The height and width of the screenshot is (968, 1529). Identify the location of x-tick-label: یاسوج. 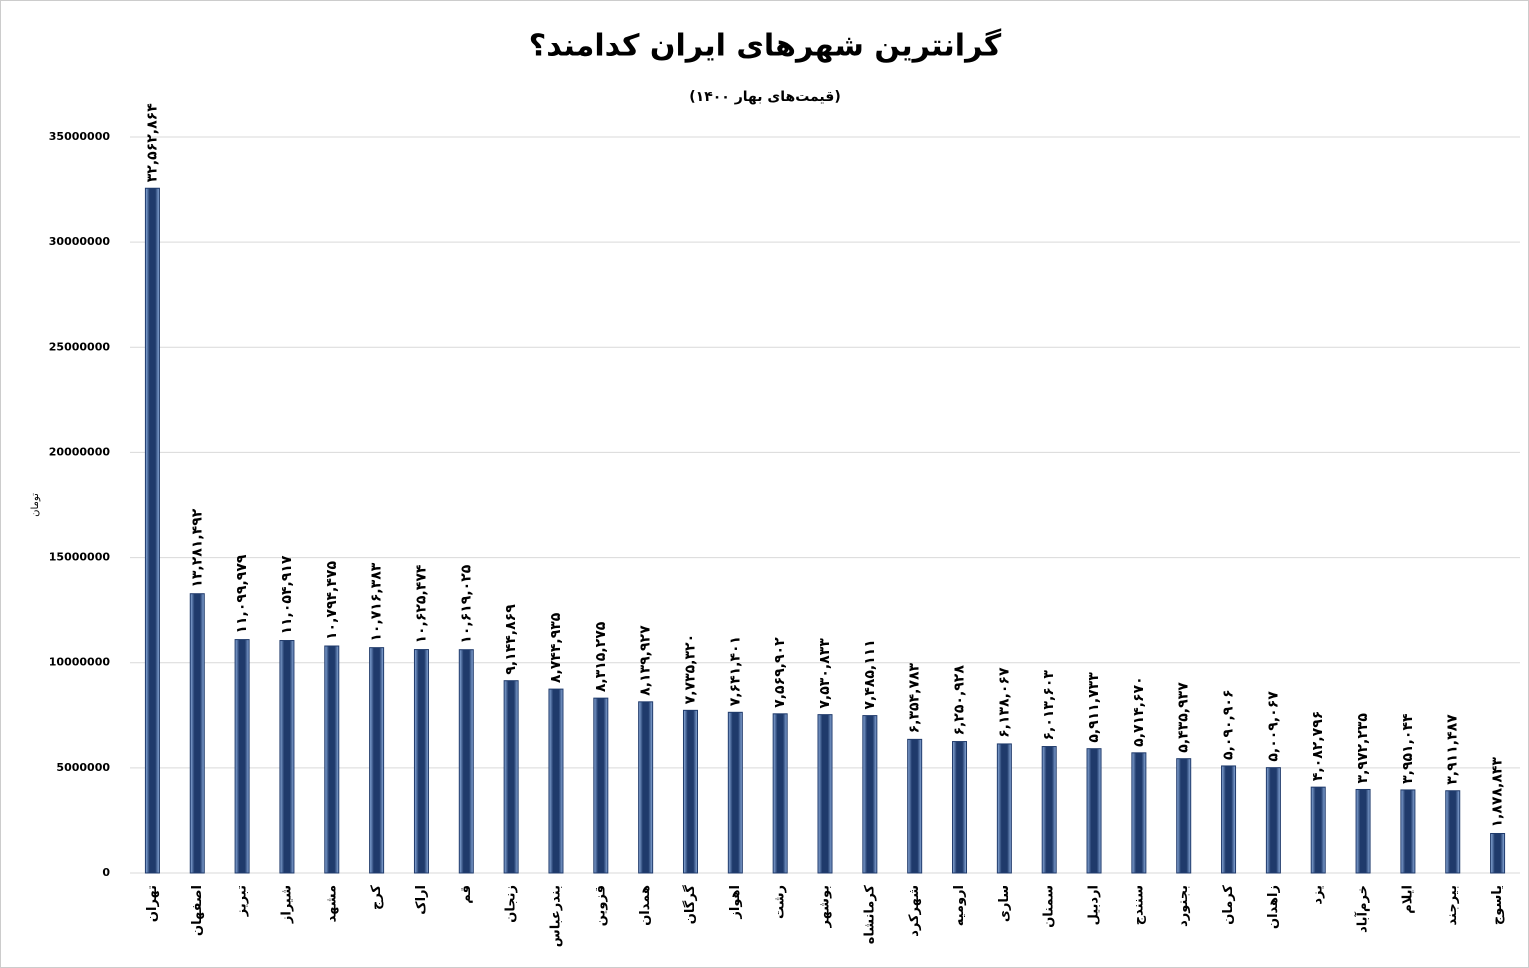
(1497, 905).